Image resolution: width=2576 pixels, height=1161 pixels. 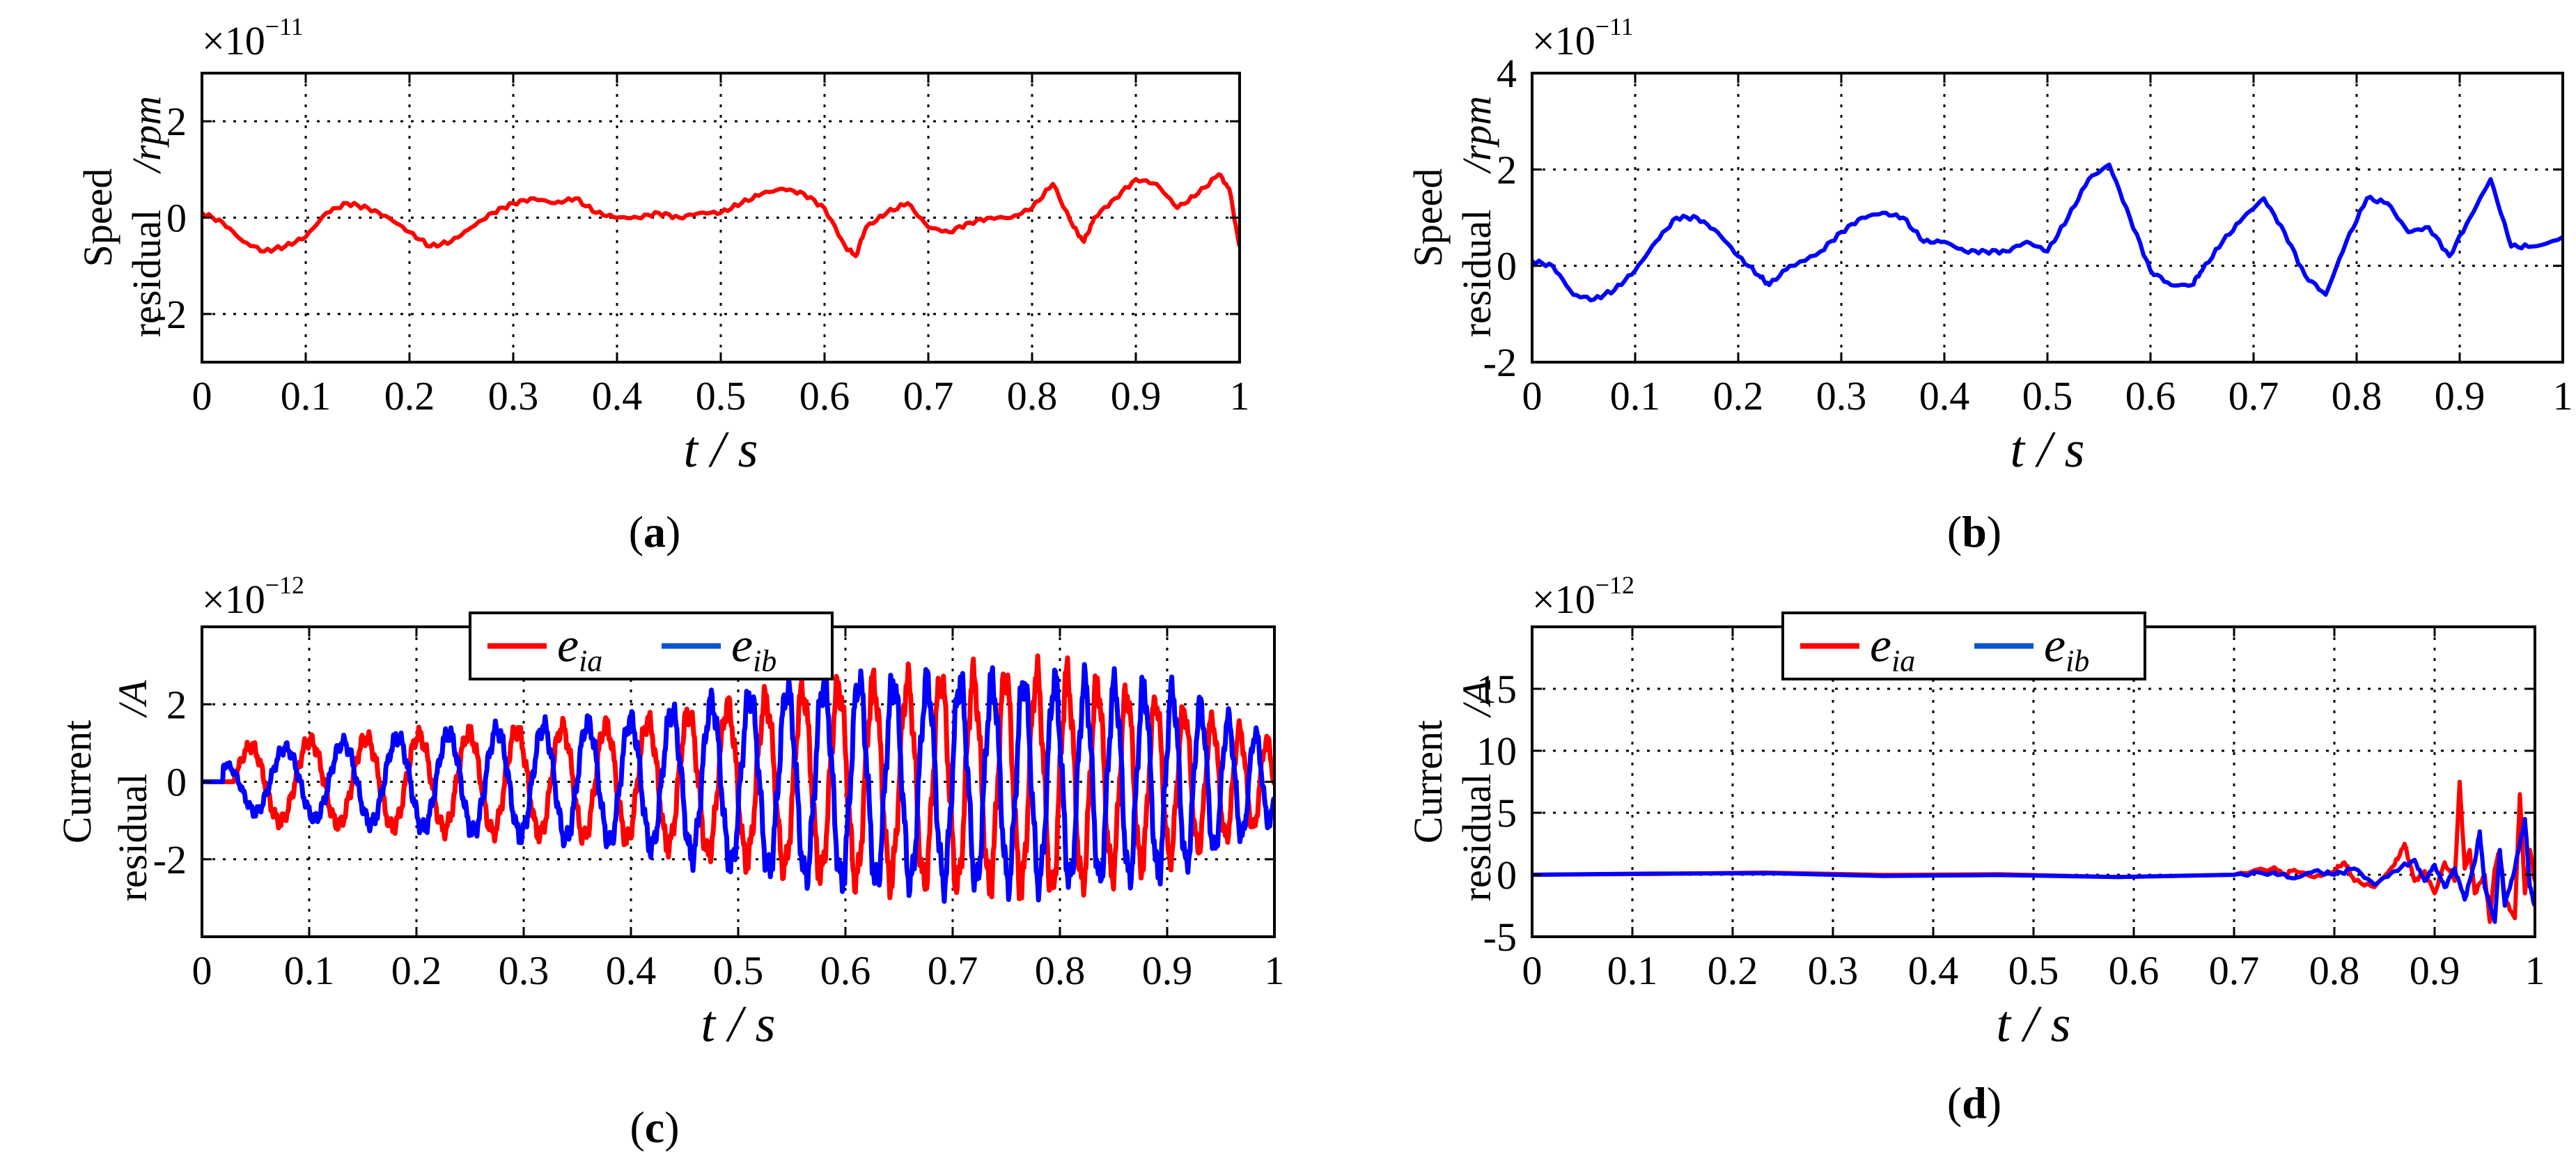 What do you see at coordinates (1903, 661) in the screenshot?
I see `legend-label-sub: ia` at bounding box center [1903, 661].